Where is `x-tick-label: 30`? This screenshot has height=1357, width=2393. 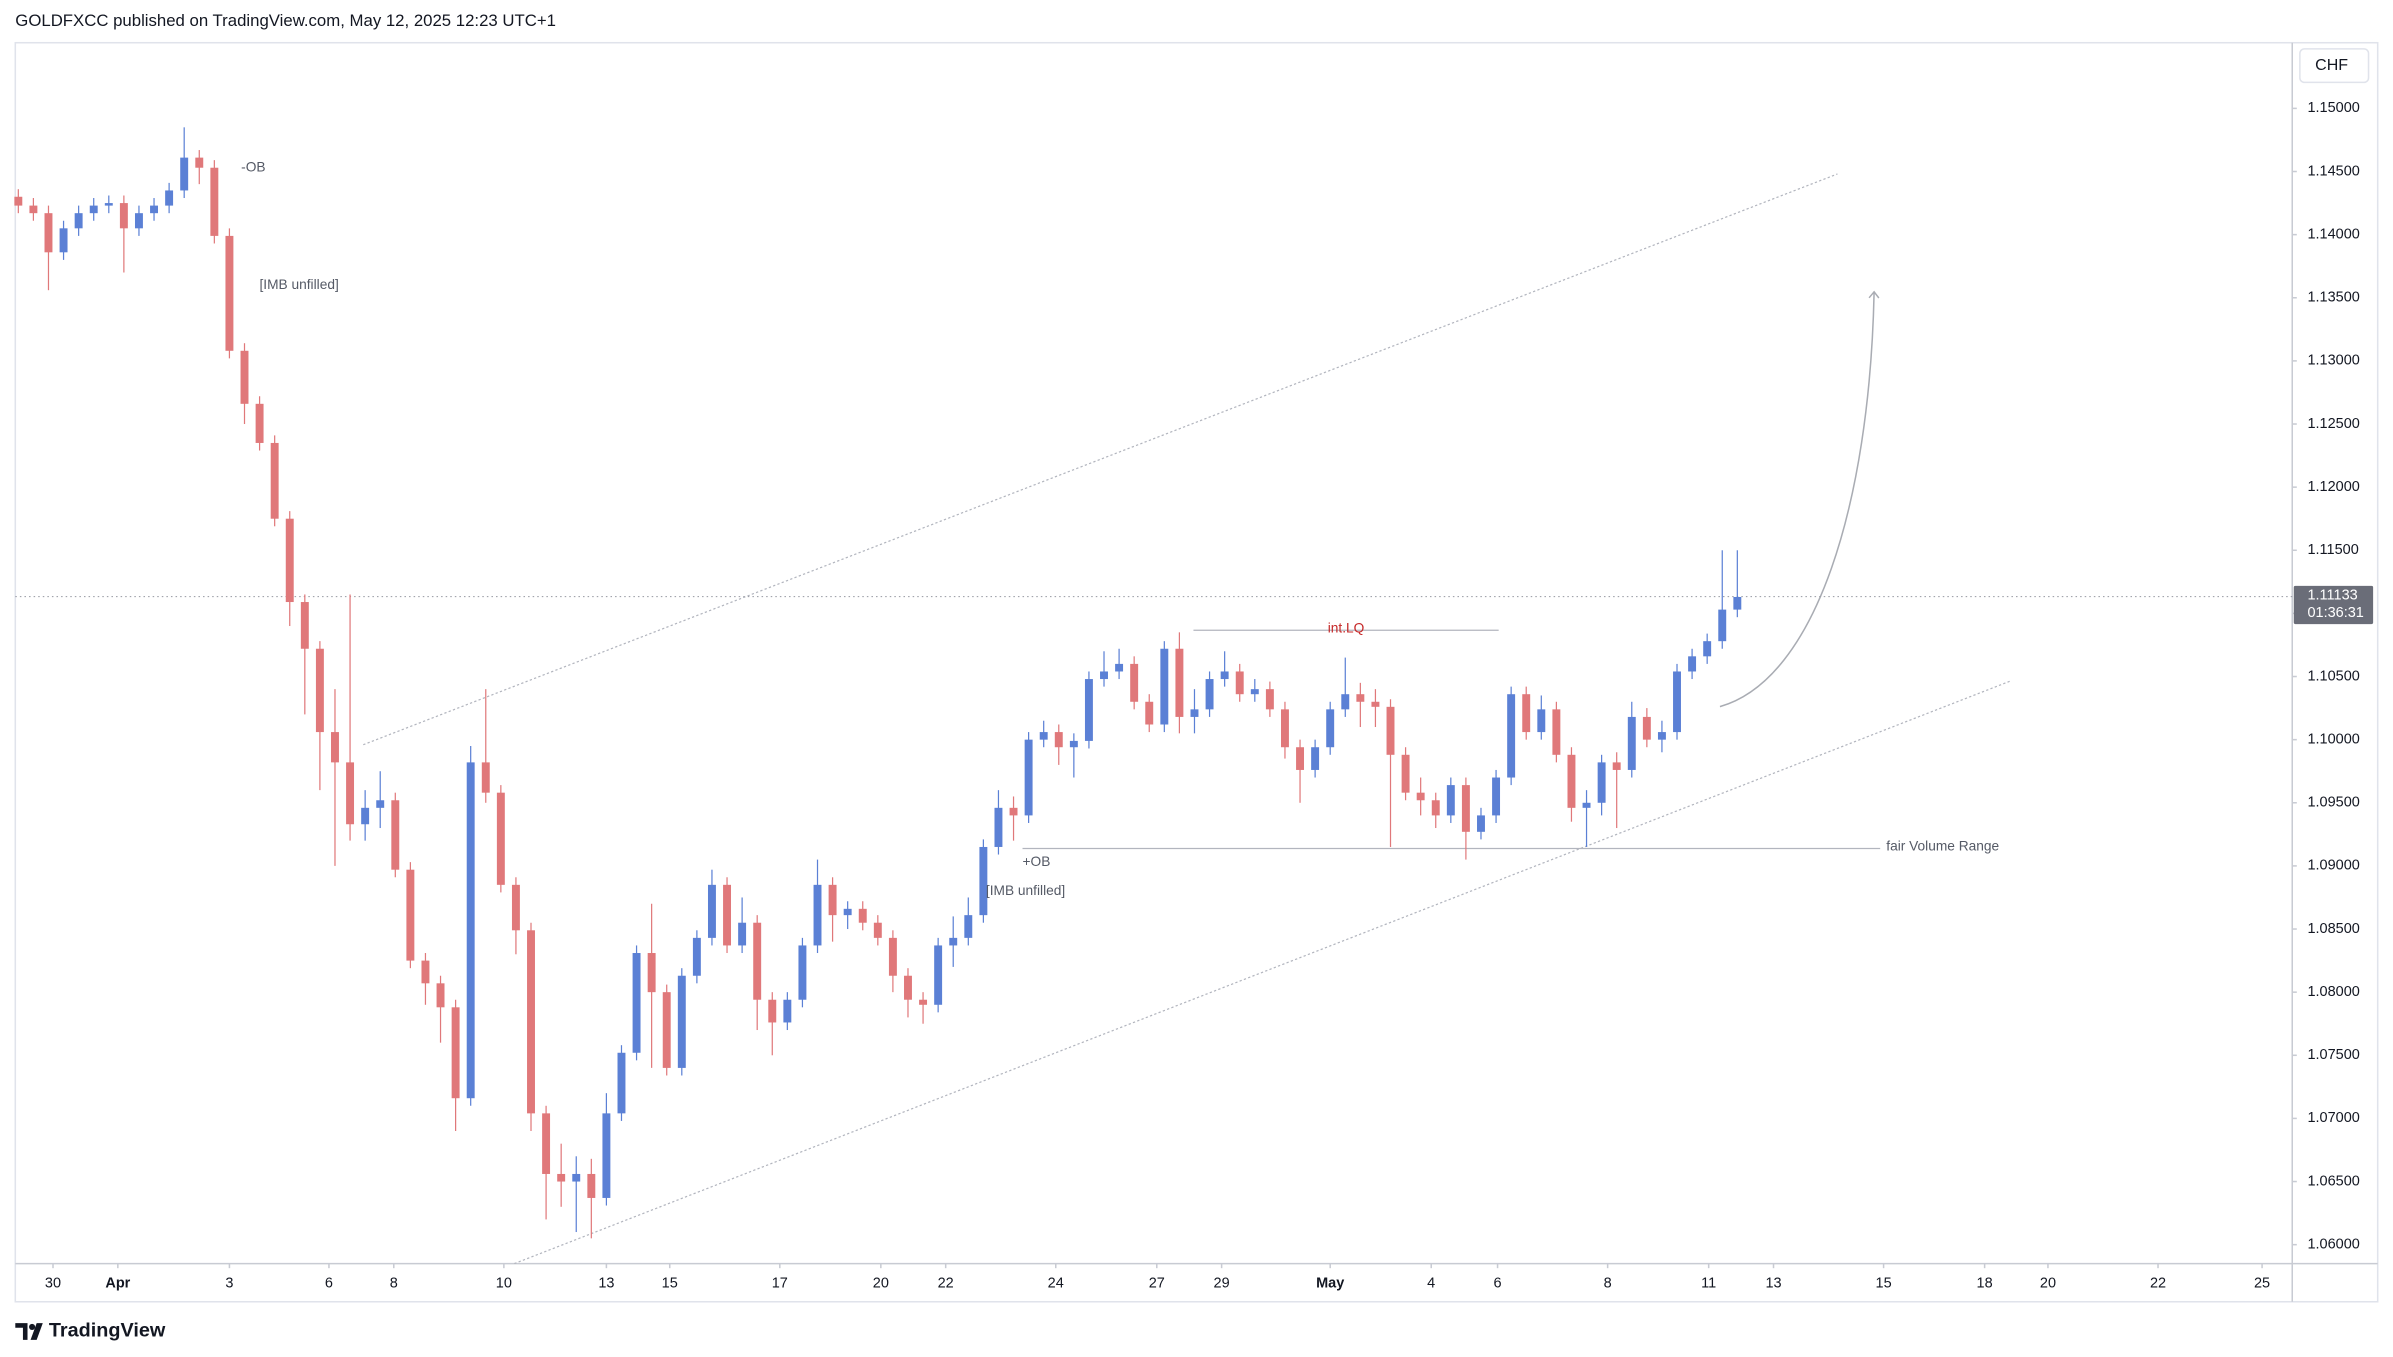
x-tick-label: 30 is located at coordinates (53, 1283).